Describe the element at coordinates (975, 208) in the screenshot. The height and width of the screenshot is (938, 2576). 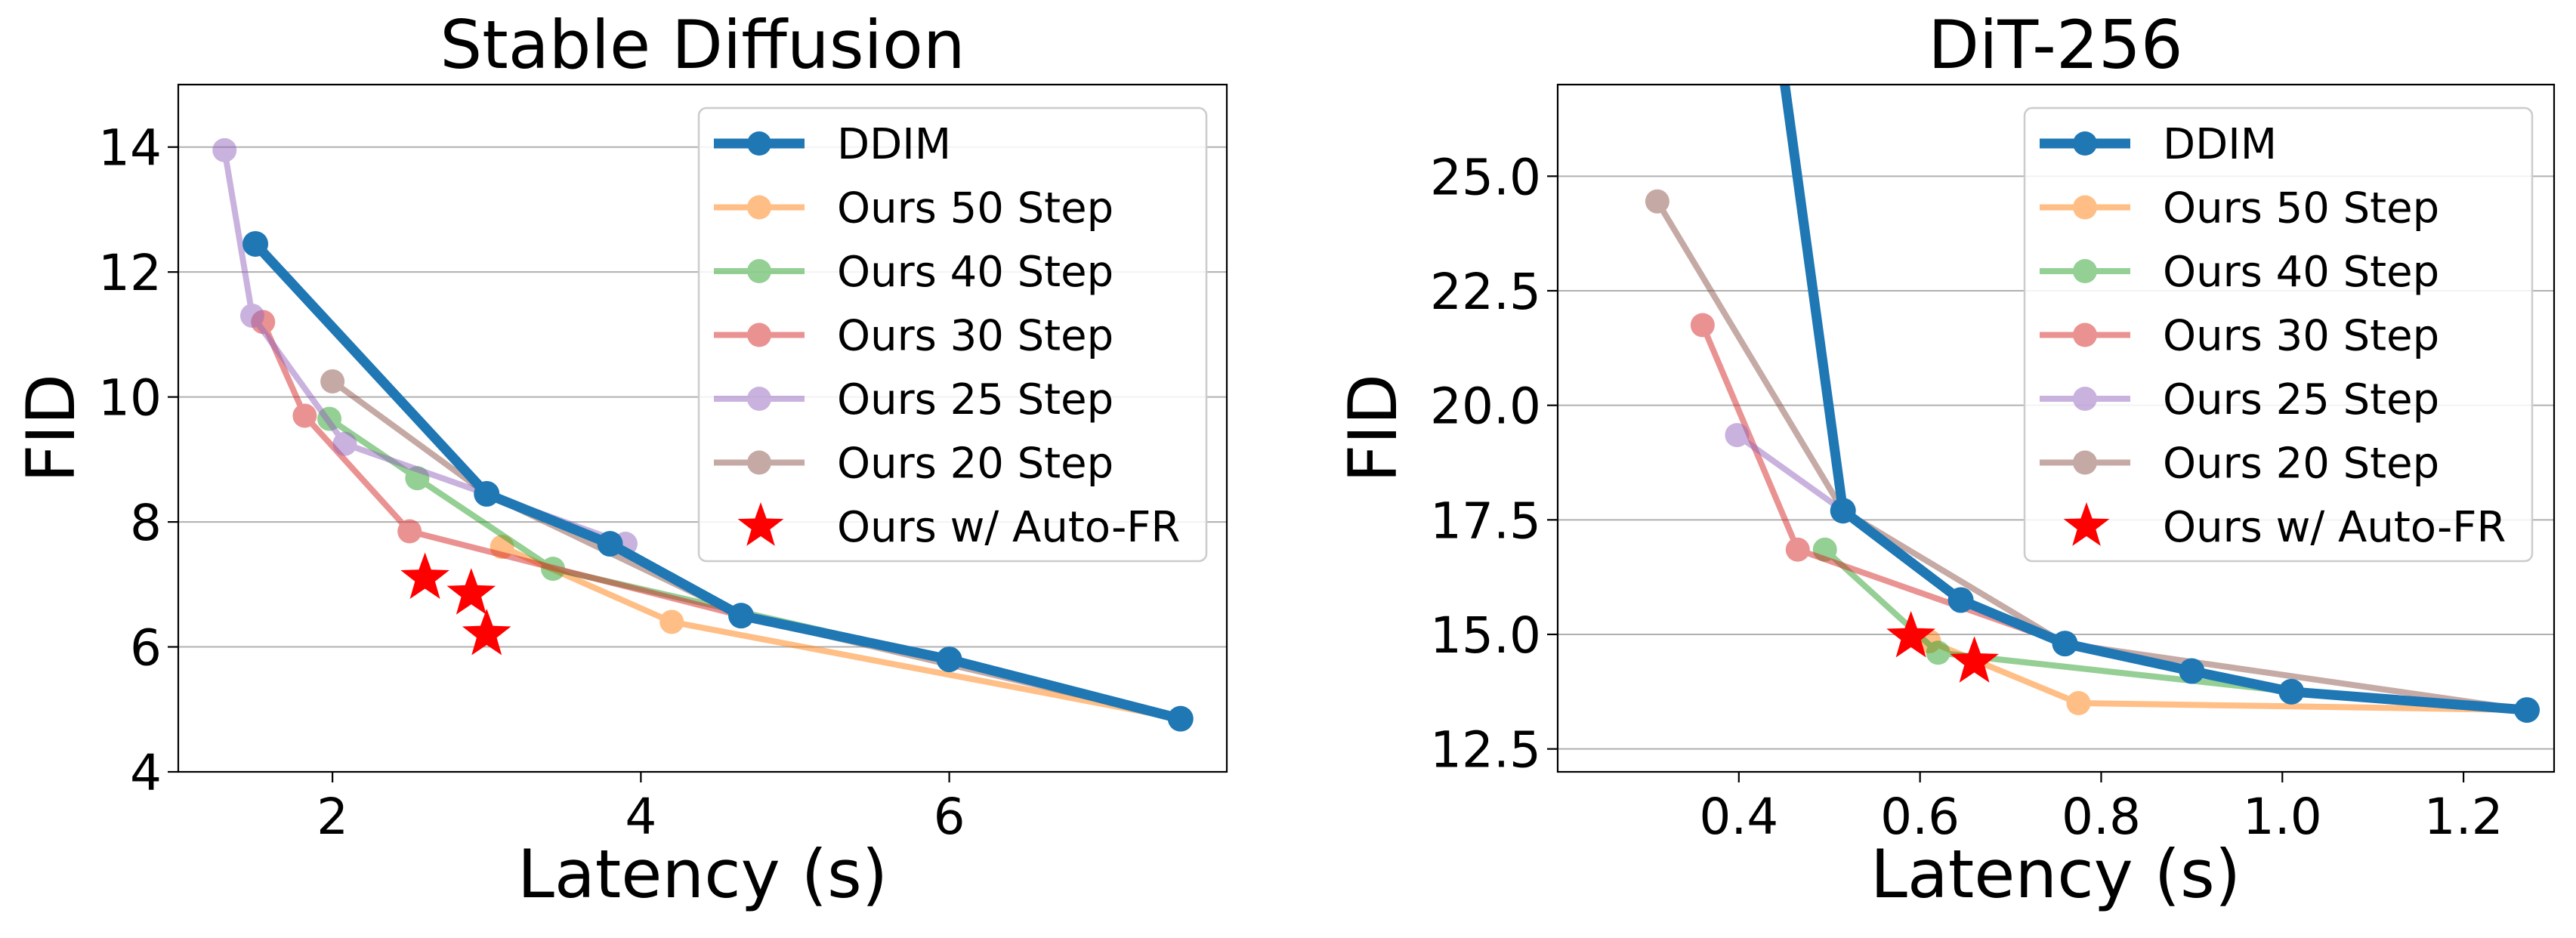
I see `legend-label: Ours 50 Step` at that location.